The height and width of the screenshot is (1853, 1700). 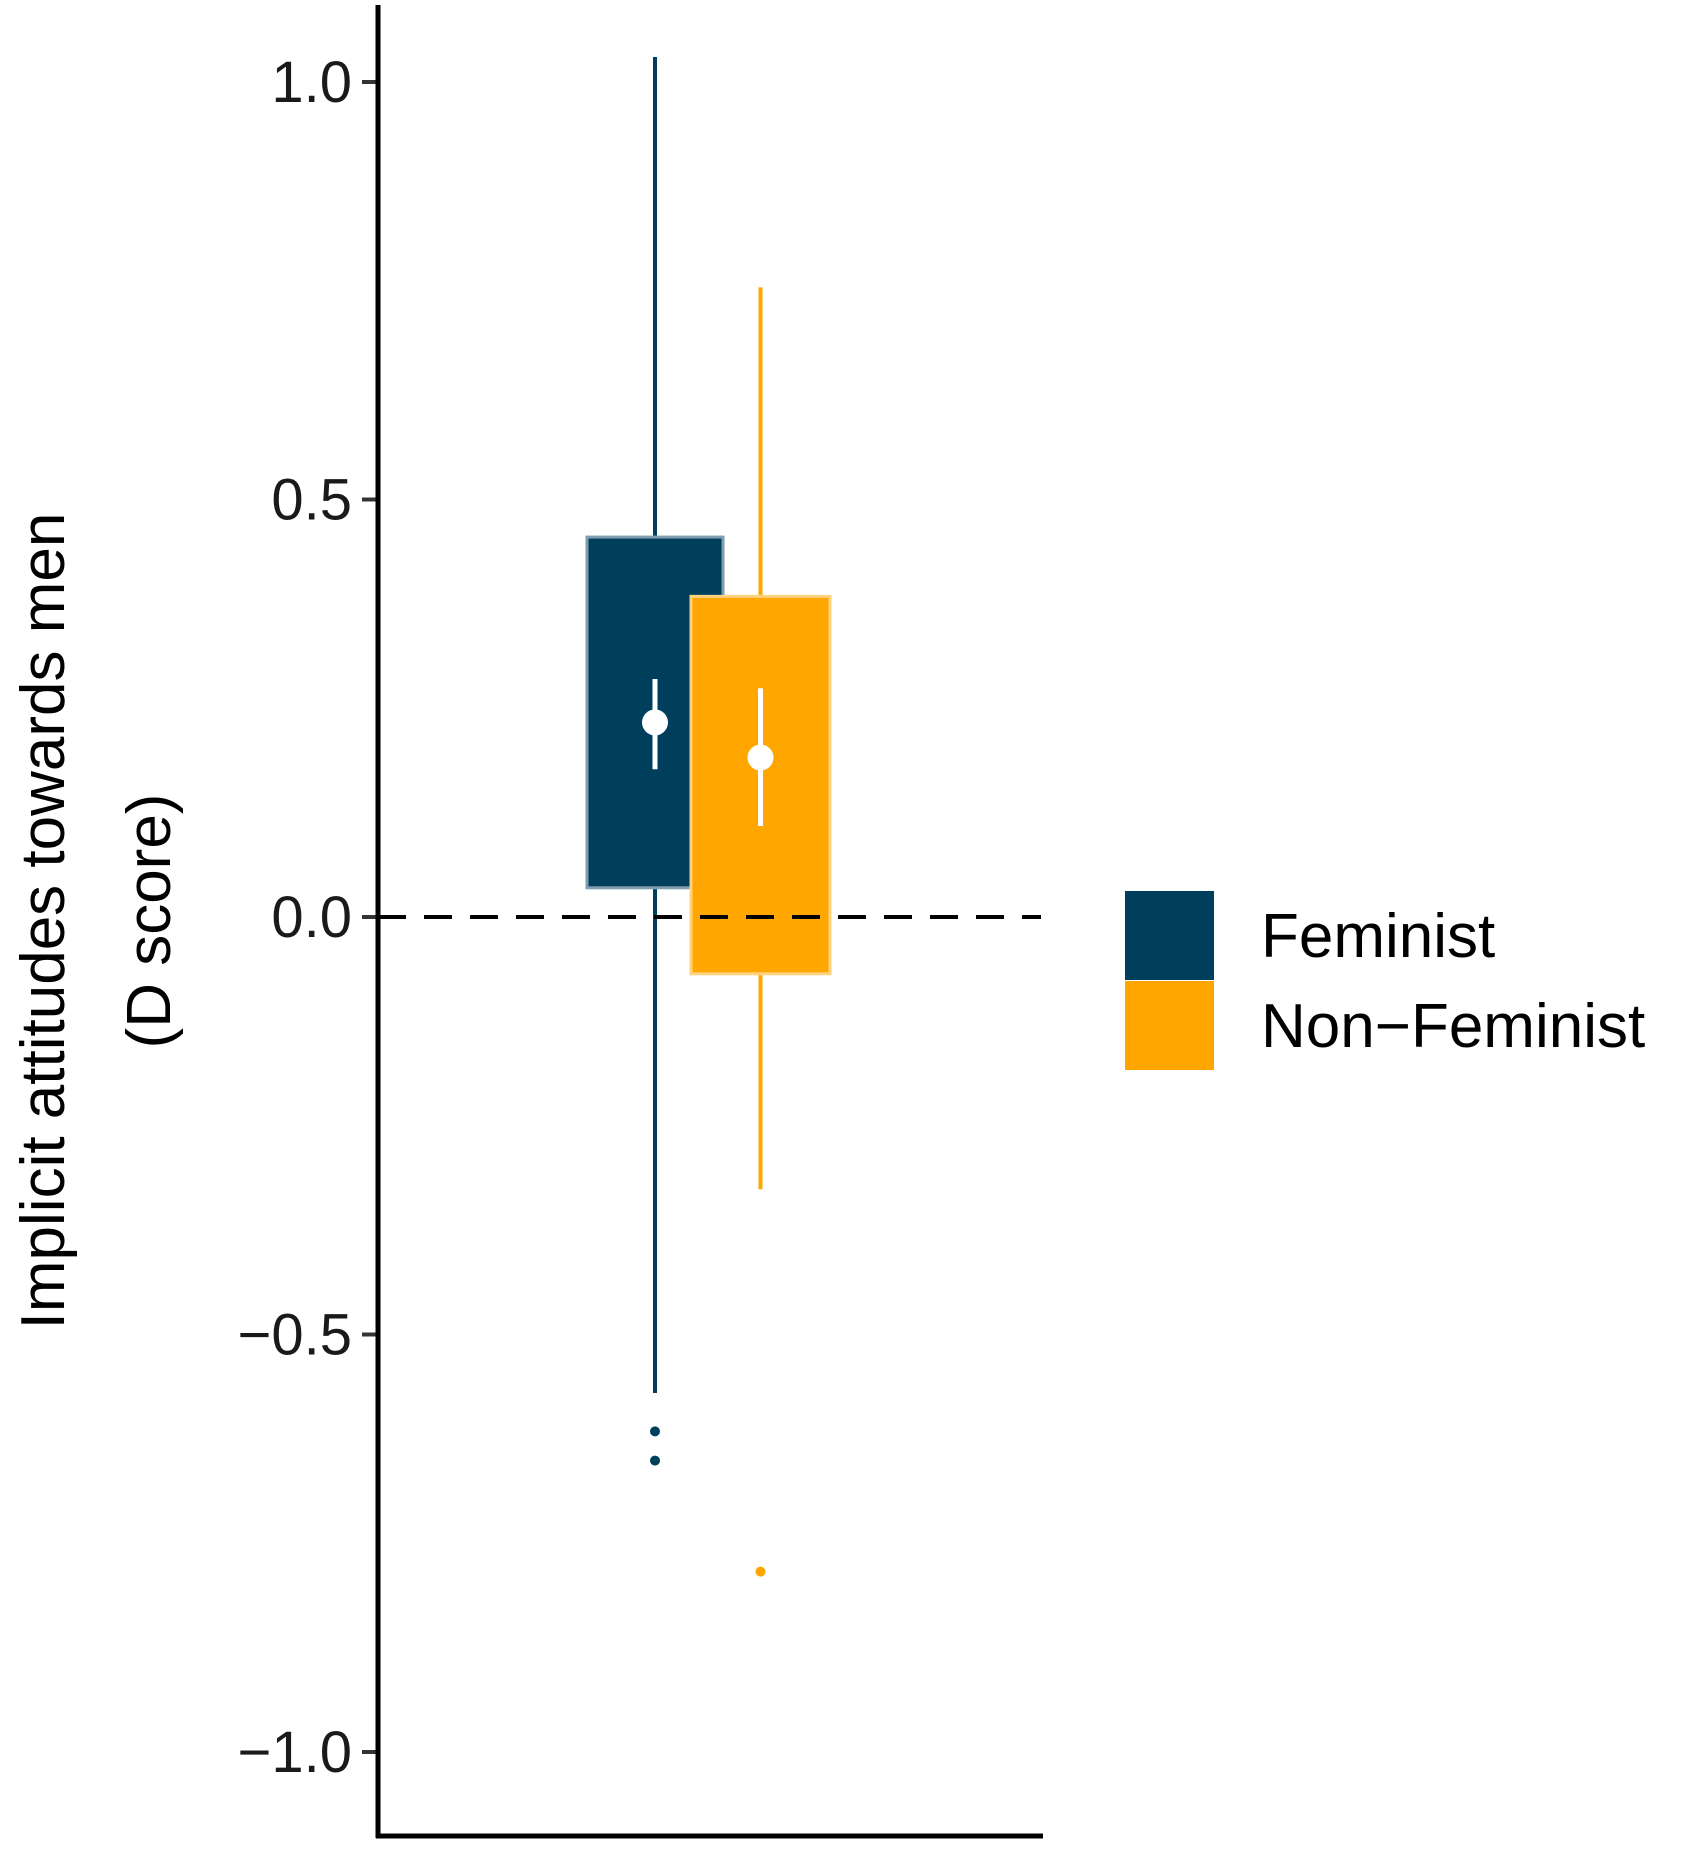 I want to click on y-tick-label: −0.5, so click(x=295, y=1335).